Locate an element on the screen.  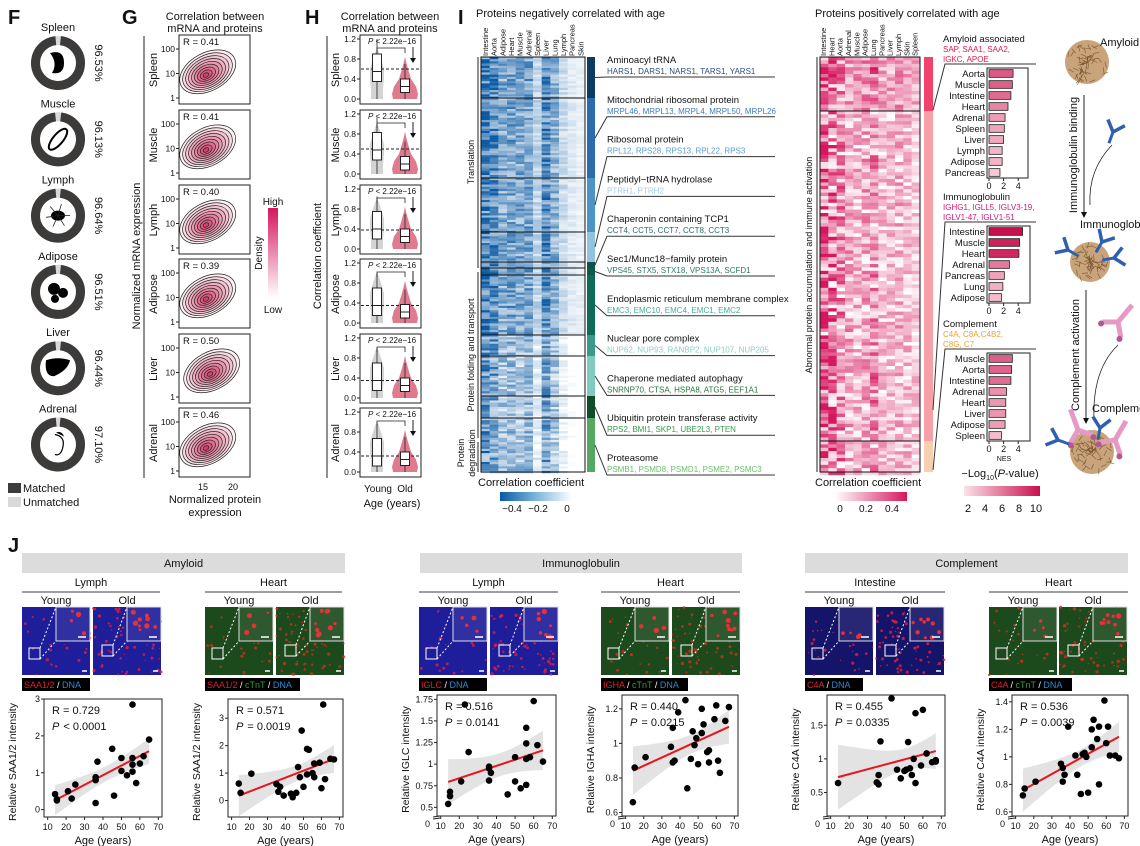
adipose-icon is located at coordinates (58, 292).